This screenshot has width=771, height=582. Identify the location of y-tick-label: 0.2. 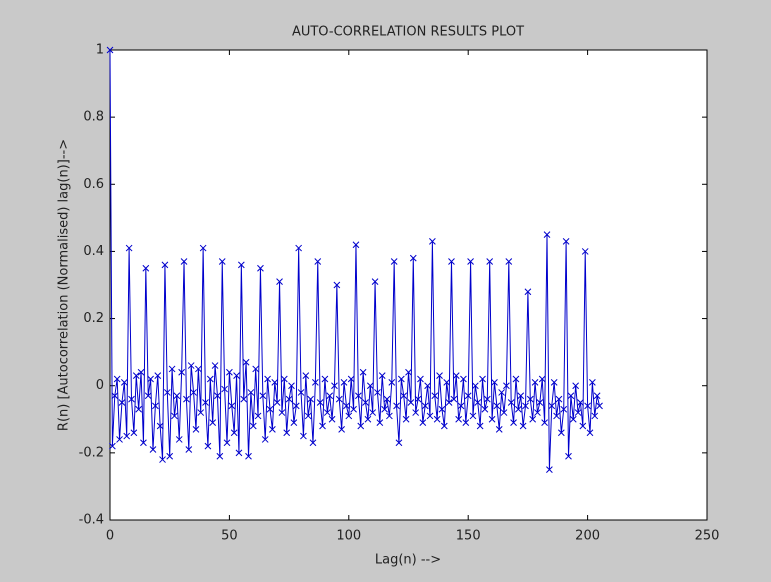
(93, 318).